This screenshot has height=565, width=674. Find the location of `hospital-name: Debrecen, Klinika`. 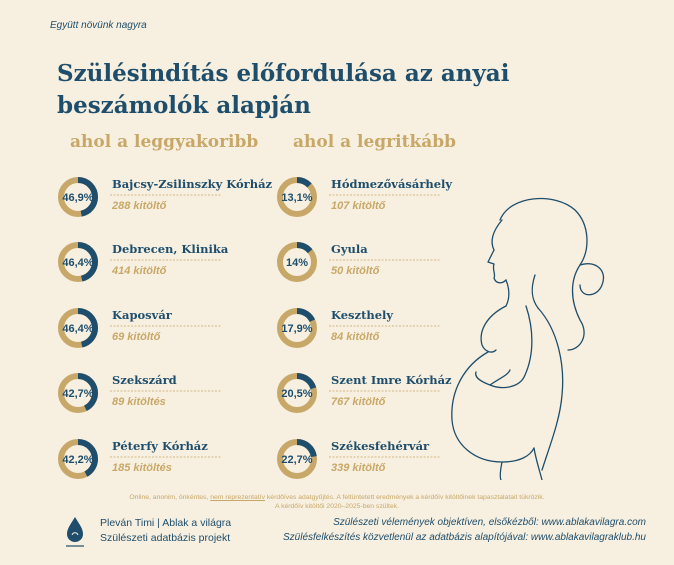

hospital-name: Debrecen, Klinika is located at coordinates (170, 249).